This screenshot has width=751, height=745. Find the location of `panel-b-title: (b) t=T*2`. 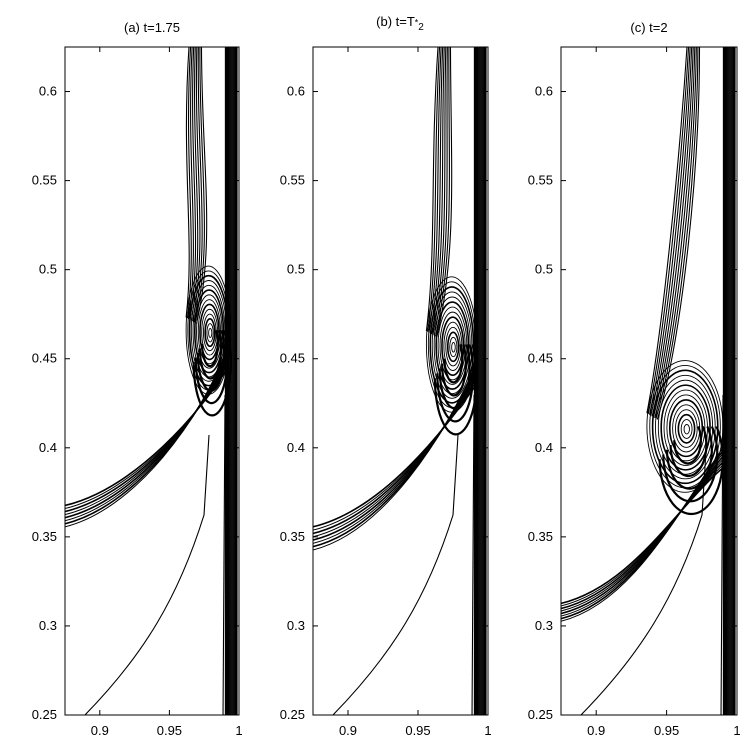

panel-b-title: (b) t=T*2 is located at coordinates (400, 23).